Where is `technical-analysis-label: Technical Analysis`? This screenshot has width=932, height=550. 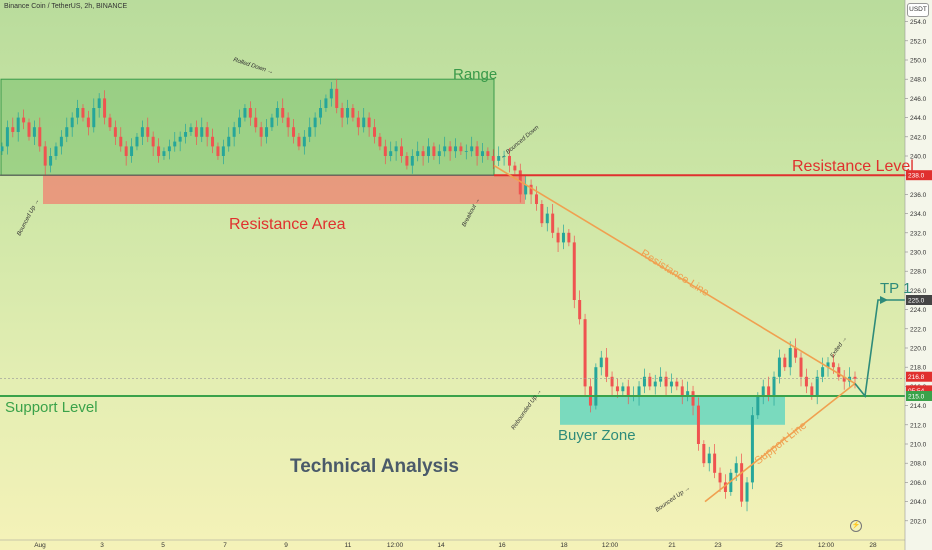 technical-analysis-label: Technical Analysis is located at coordinates (374, 466).